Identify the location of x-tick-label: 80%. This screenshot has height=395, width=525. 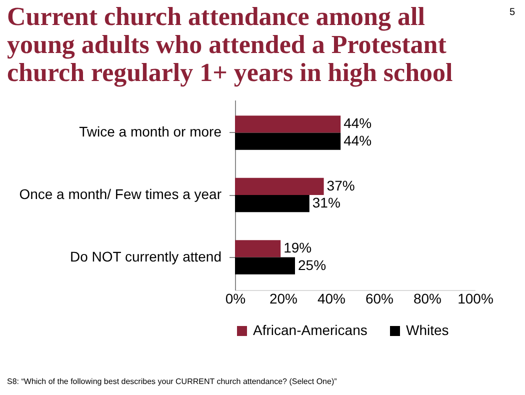
(427, 298).